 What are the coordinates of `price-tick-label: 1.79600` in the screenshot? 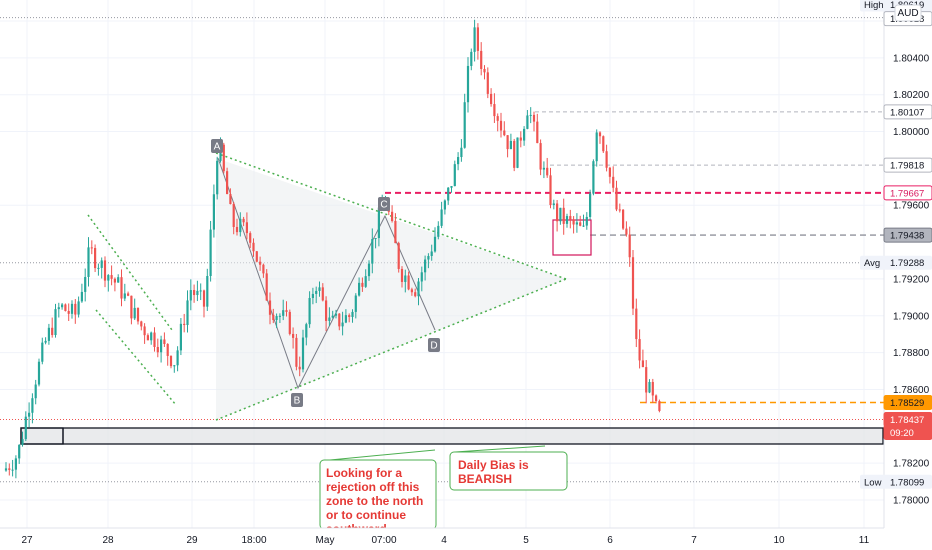 It's located at (911, 206).